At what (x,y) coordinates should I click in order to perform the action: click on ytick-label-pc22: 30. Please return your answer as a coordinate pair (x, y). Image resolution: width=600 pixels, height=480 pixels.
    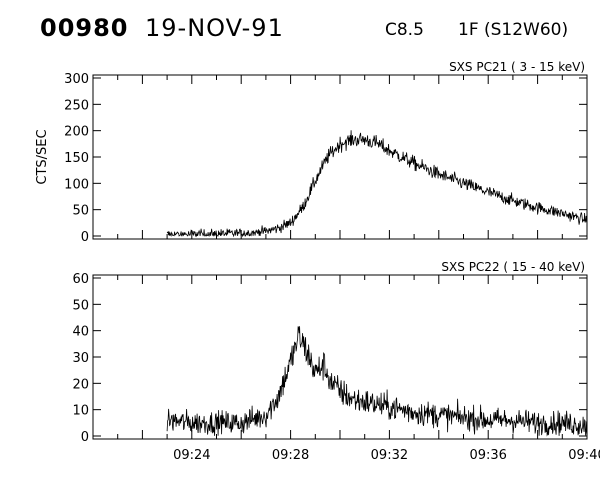
    Looking at the image, I should click on (80, 358).